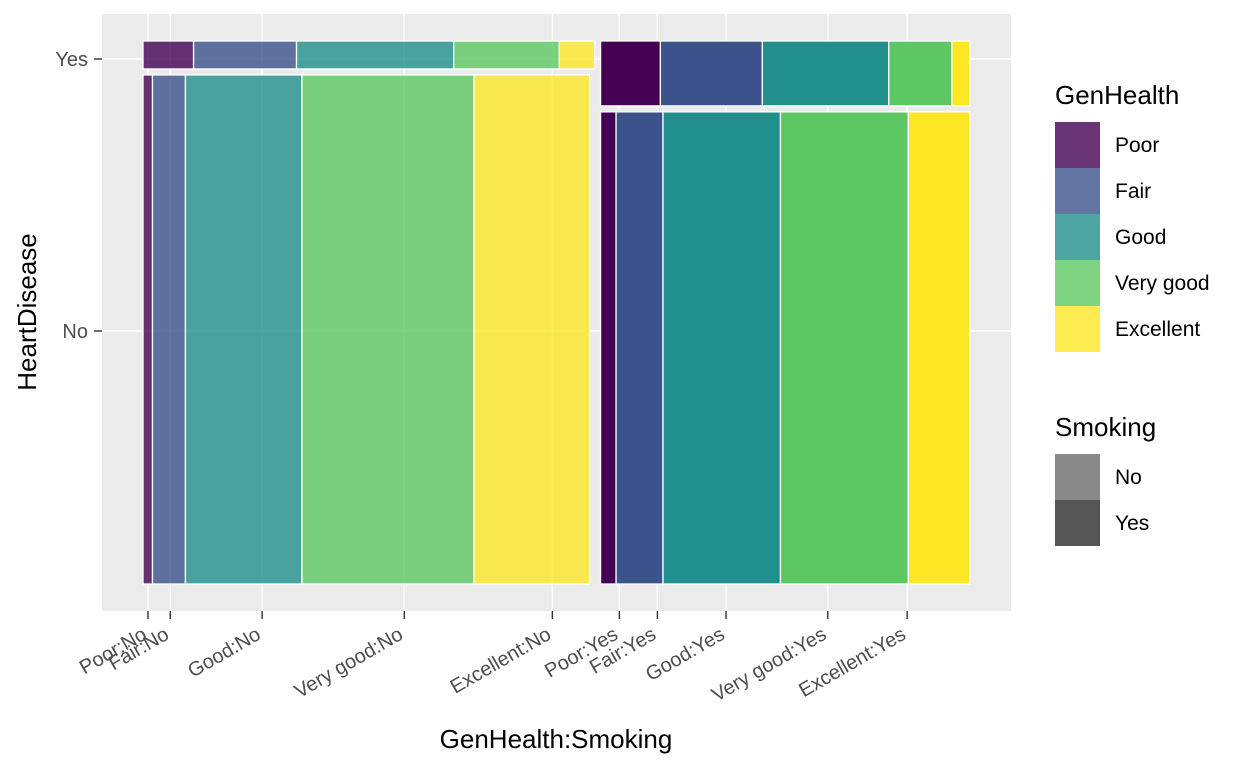 The height and width of the screenshot is (768, 1248). I want to click on y-tick-label-no: No, so click(75, 332).